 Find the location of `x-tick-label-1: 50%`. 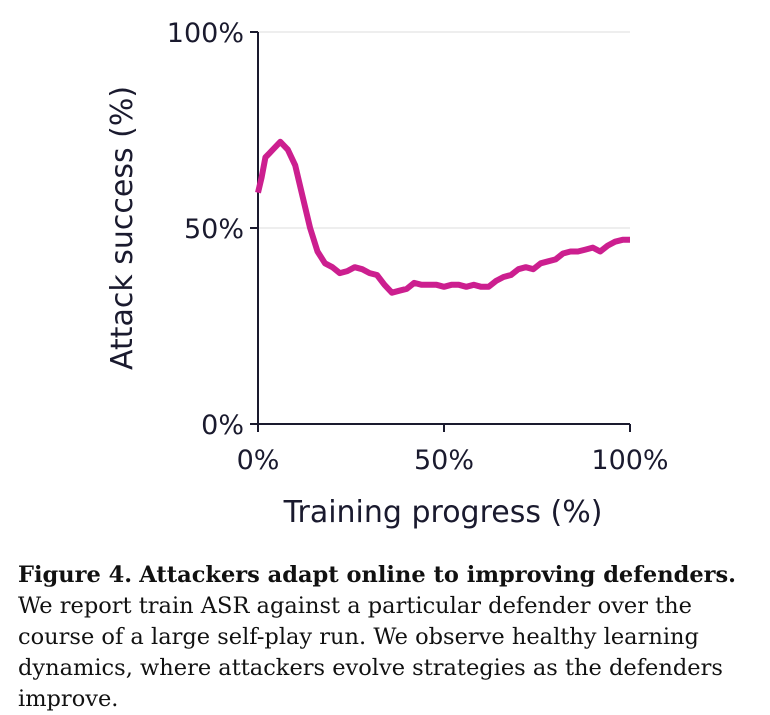

x-tick-label-1: 50% is located at coordinates (444, 460).